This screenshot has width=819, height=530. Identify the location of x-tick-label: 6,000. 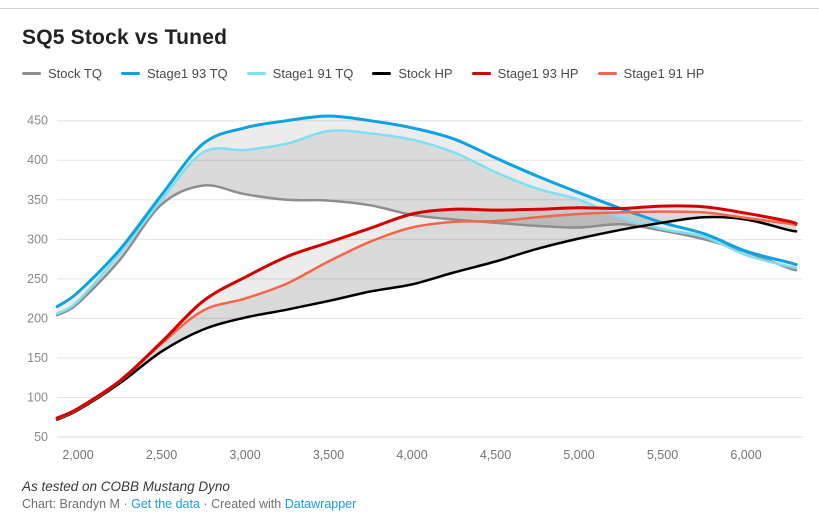
(745, 455).